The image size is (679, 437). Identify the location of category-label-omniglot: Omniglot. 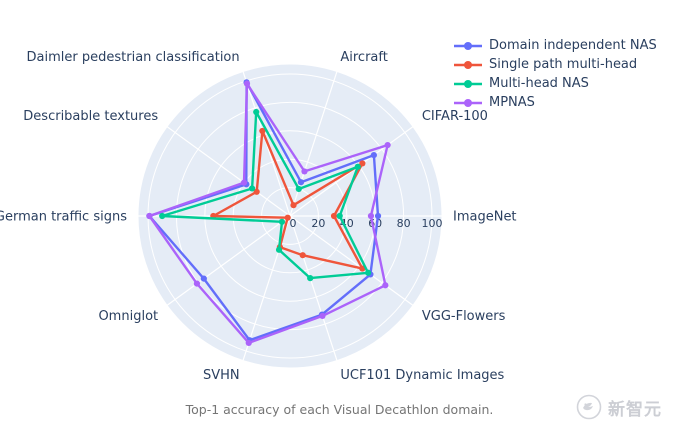
(128, 316).